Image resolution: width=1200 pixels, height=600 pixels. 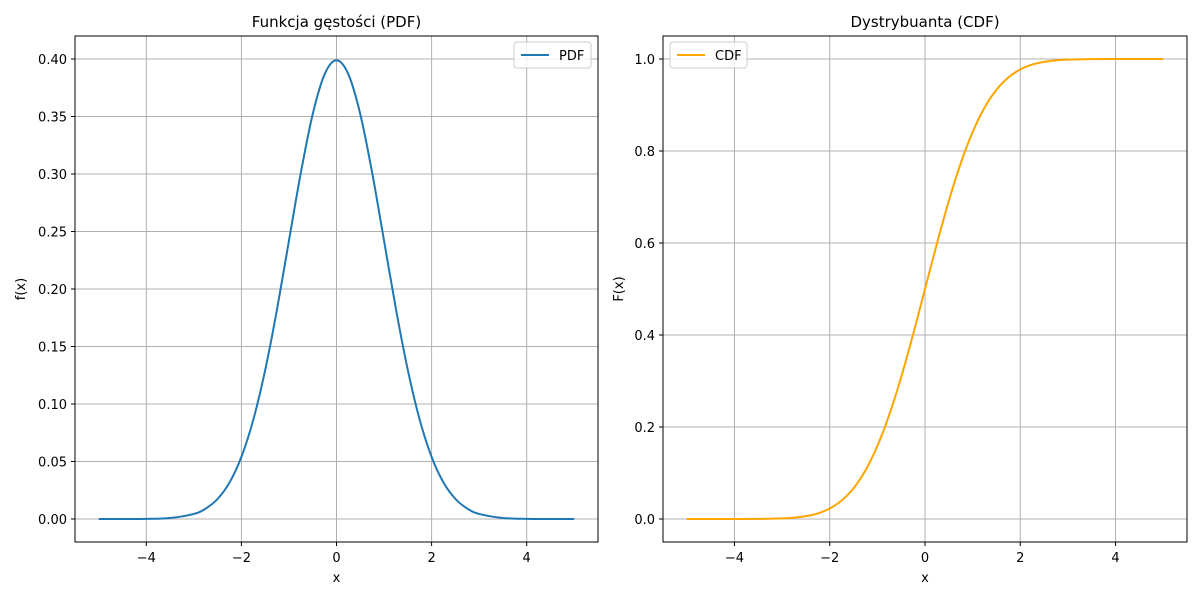 I want to click on cdf-x-tick-label: −4, so click(x=734, y=558).